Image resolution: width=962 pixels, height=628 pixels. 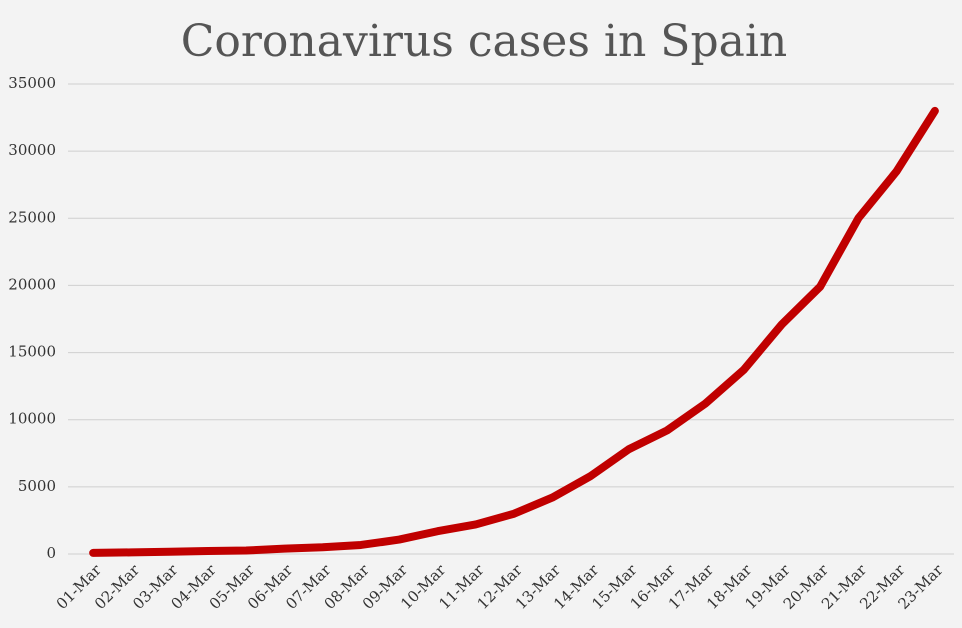 I want to click on y-tick-label: 20000, so click(x=32, y=284).